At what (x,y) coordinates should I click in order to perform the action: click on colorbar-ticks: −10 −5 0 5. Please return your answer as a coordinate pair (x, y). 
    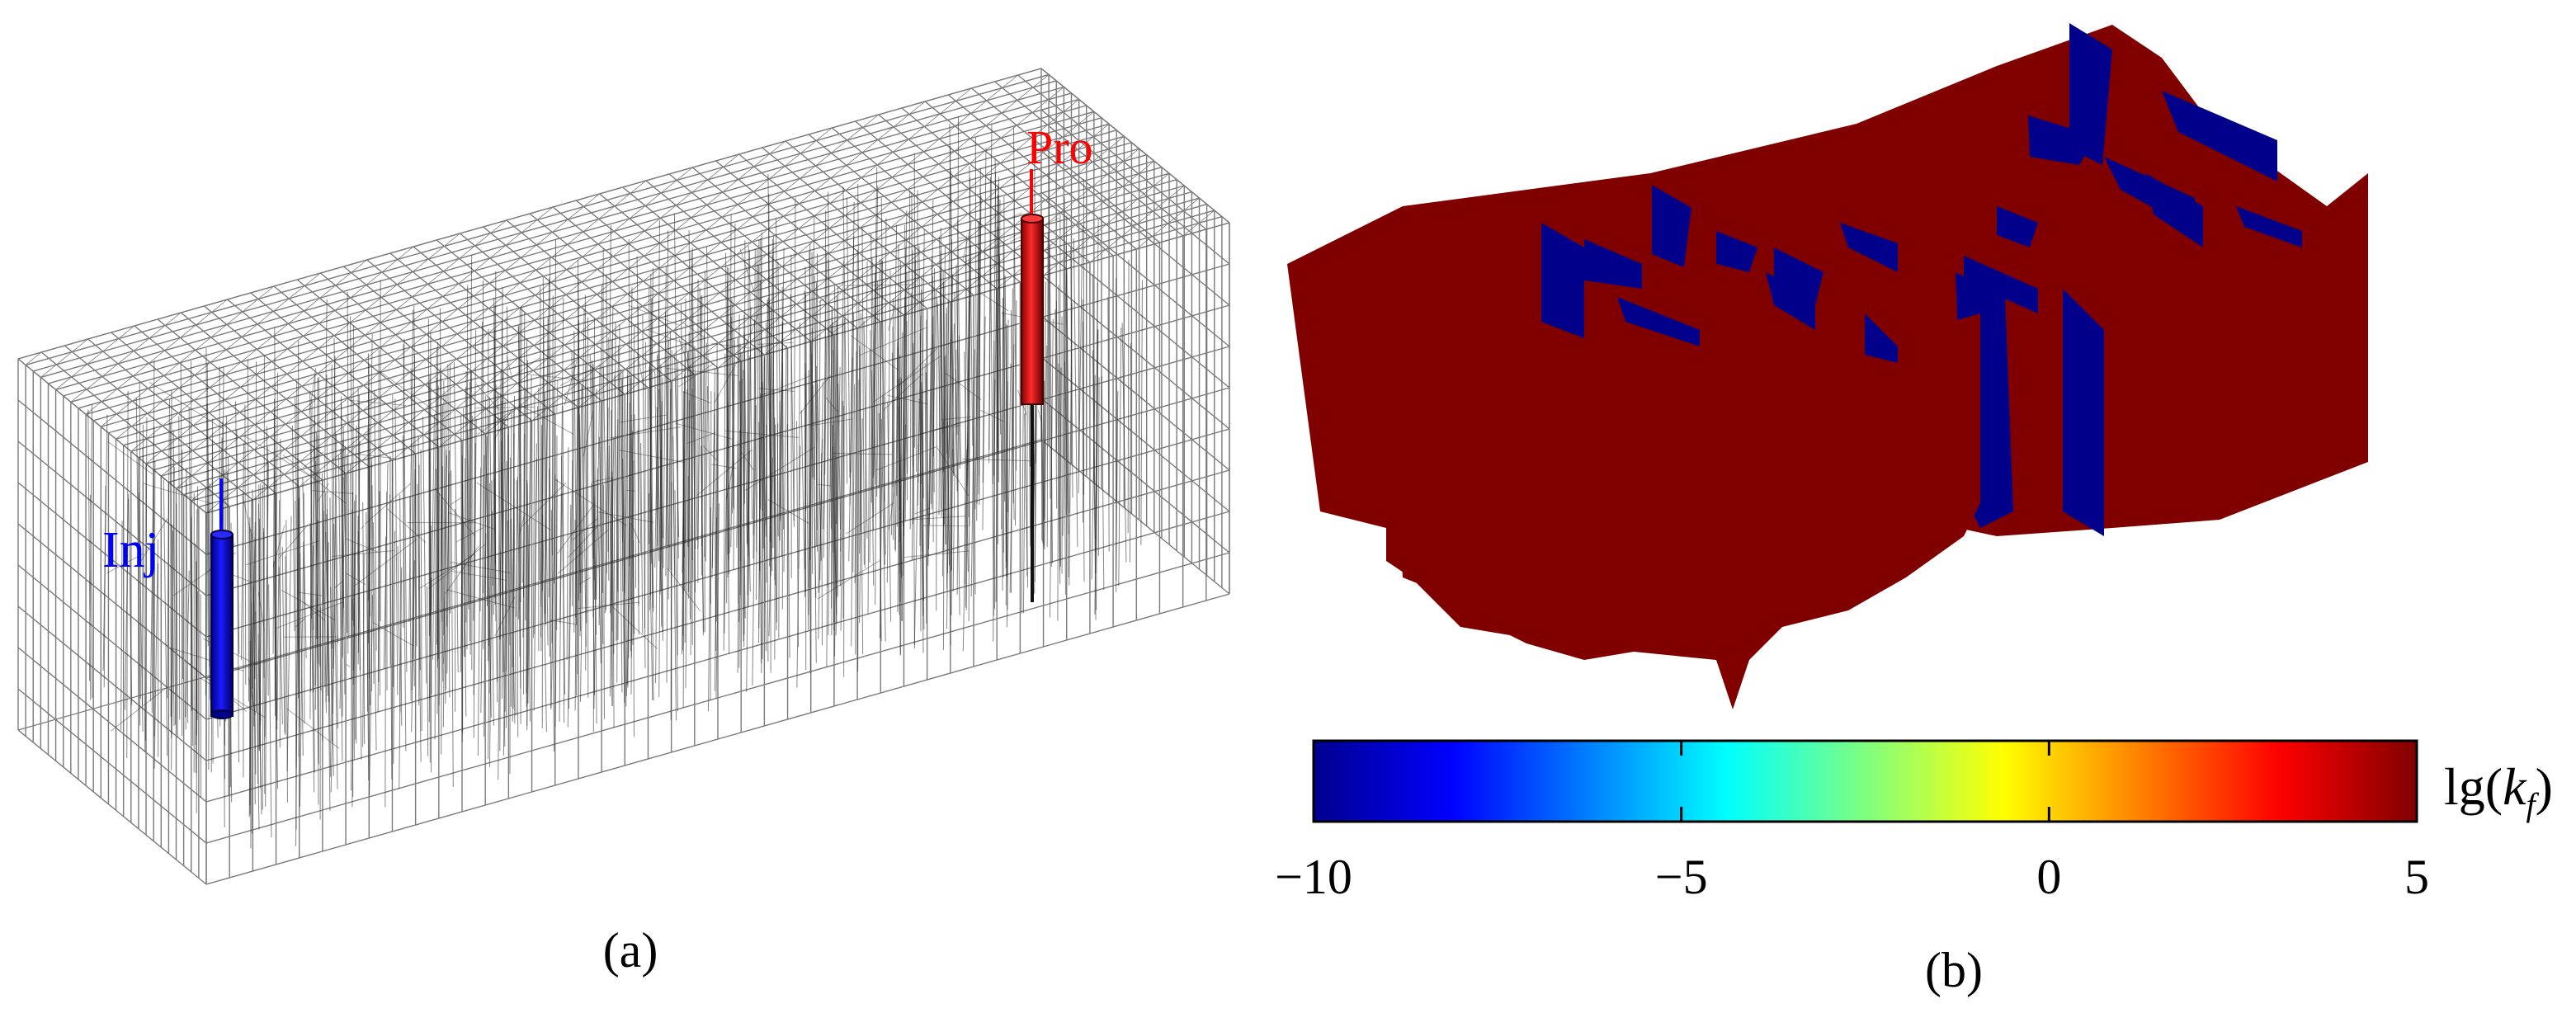
    Looking at the image, I should click on (1852, 822).